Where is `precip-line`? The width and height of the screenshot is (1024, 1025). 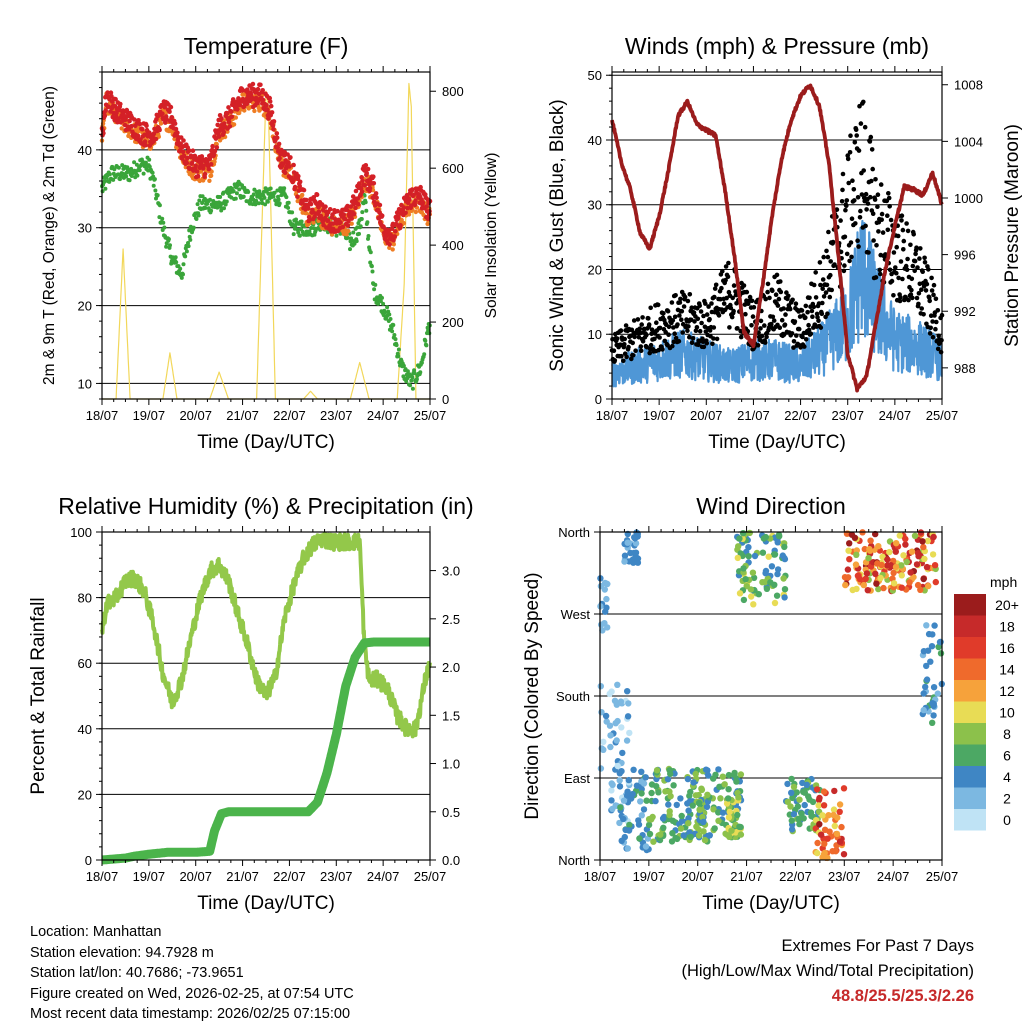 precip-line is located at coordinates (266, 751).